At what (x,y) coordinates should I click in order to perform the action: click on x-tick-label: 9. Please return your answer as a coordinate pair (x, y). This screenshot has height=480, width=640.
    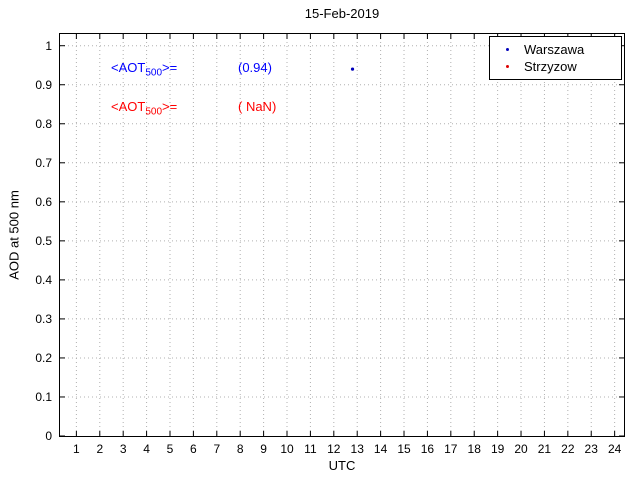
    Looking at the image, I should click on (263, 449).